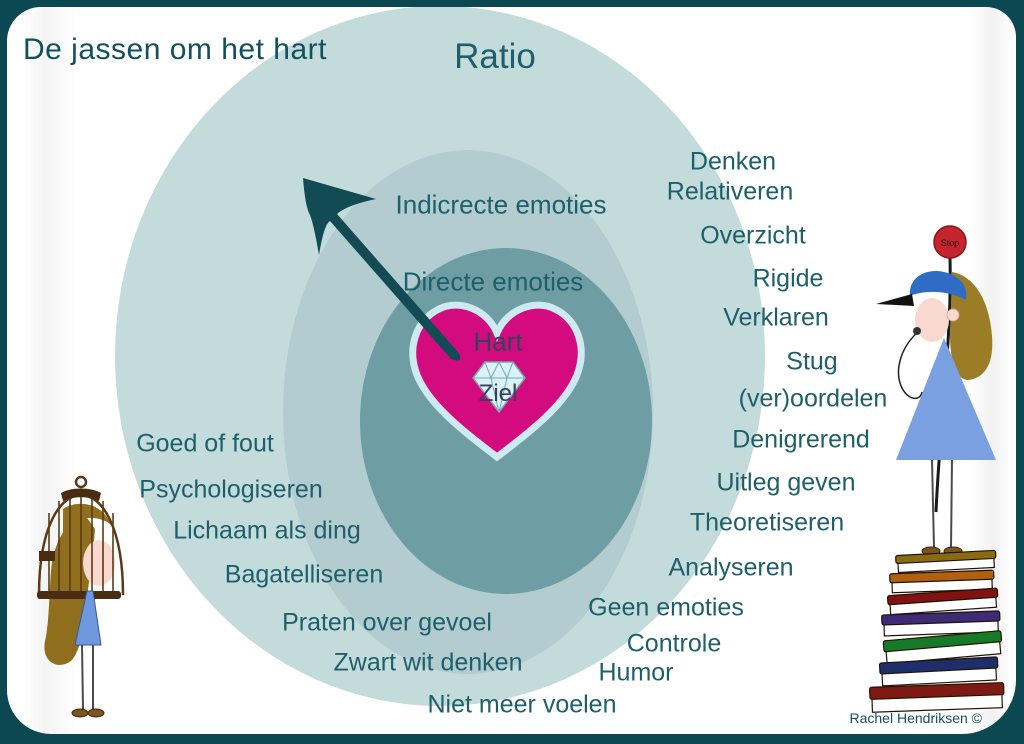 The image size is (1024, 744). I want to click on soul-label: Ziel, so click(498, 393).